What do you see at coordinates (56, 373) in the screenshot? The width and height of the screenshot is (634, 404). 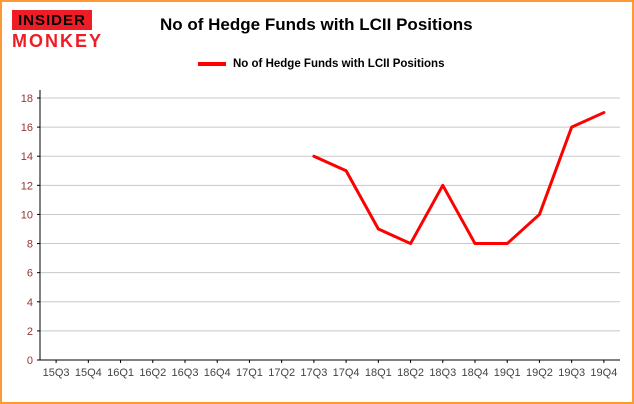 I see `x-tick-label: 15Q3` at bounding box center [56, 373].